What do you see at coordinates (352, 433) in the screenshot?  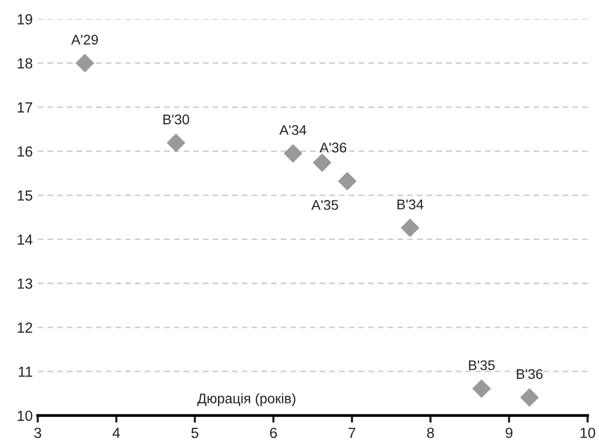 I see `x-tick-label: 7` at bounding box center [352, 433].